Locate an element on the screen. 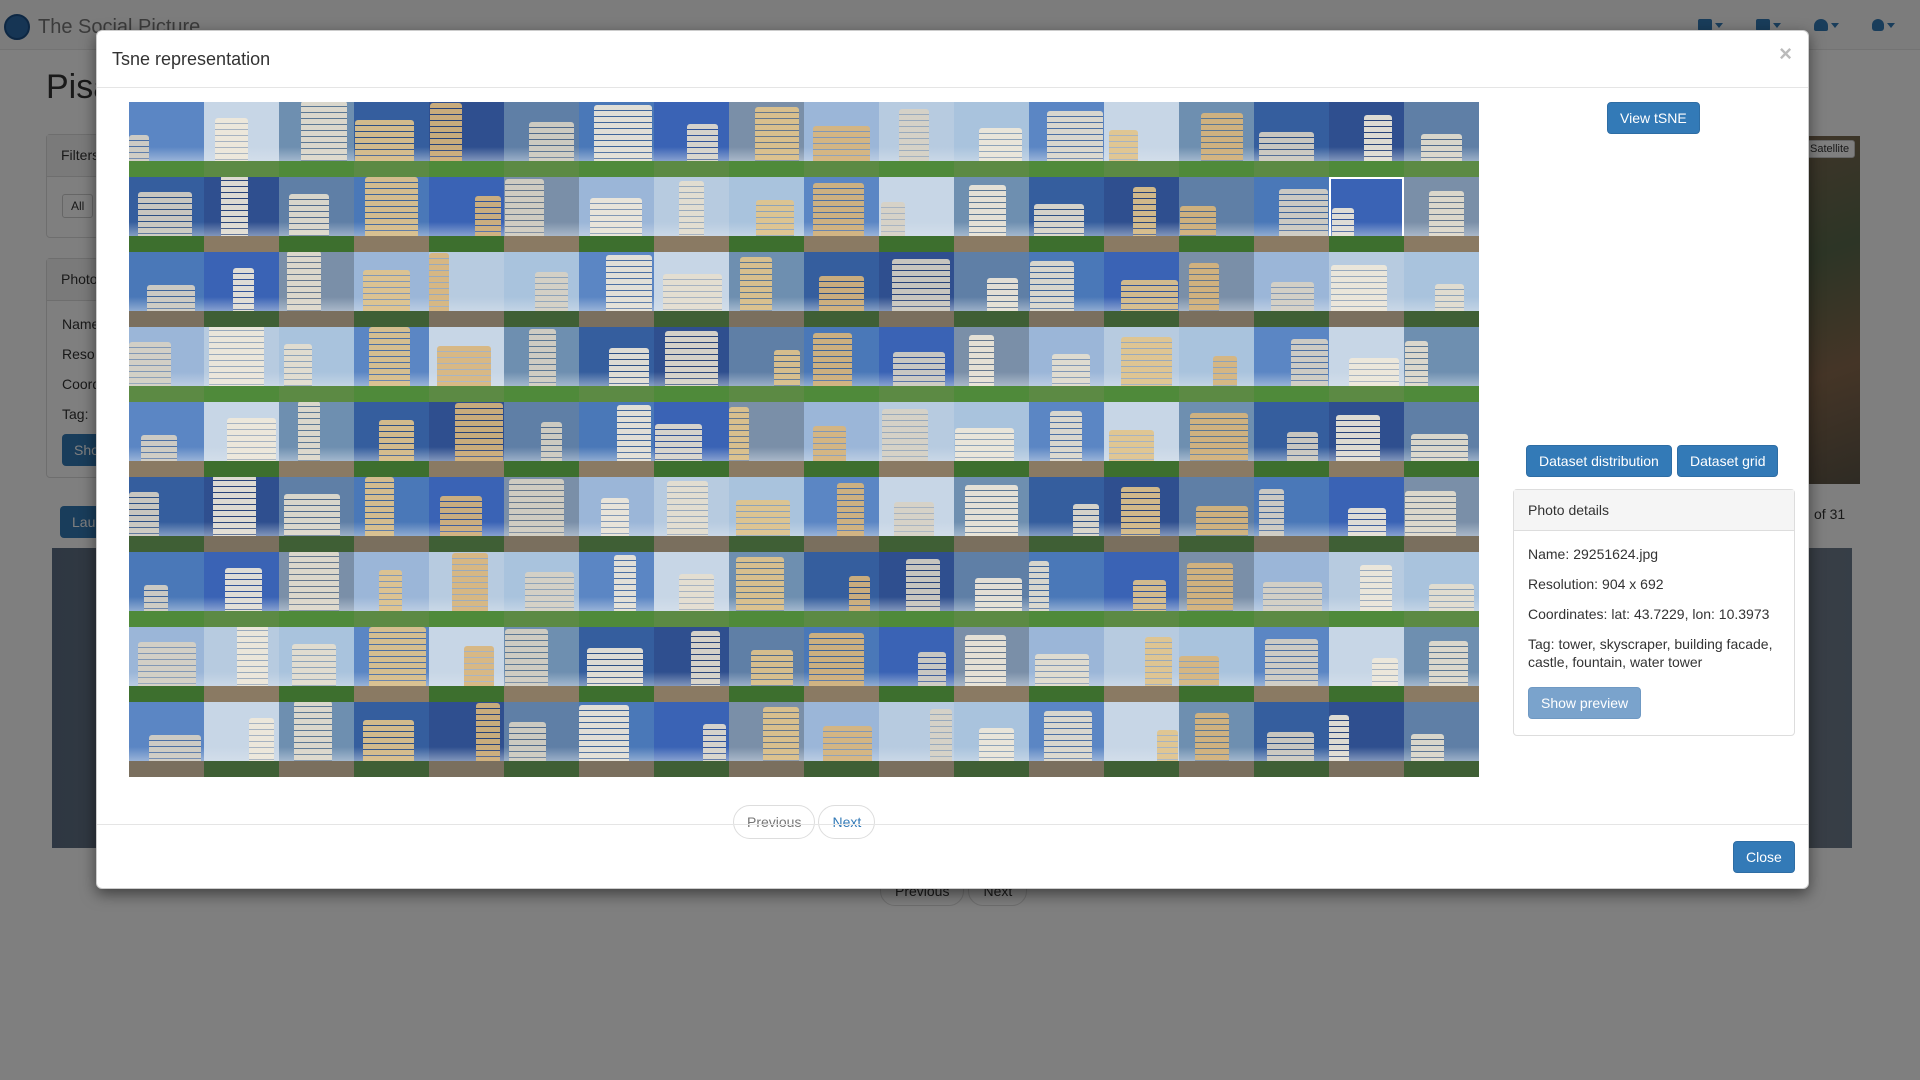 The image size is (1920, 1080). close-icon: × is located at coordinates (1785, 53).